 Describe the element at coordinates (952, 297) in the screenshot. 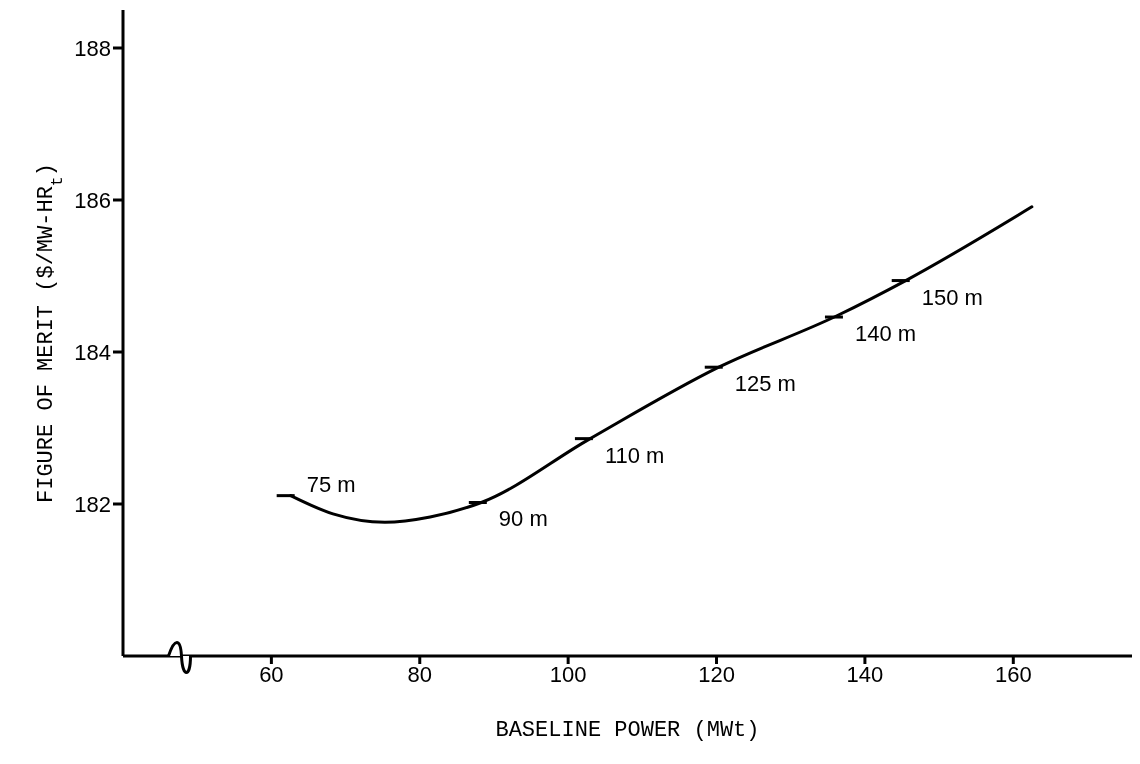

I see `annotation: 150 m` at that location.